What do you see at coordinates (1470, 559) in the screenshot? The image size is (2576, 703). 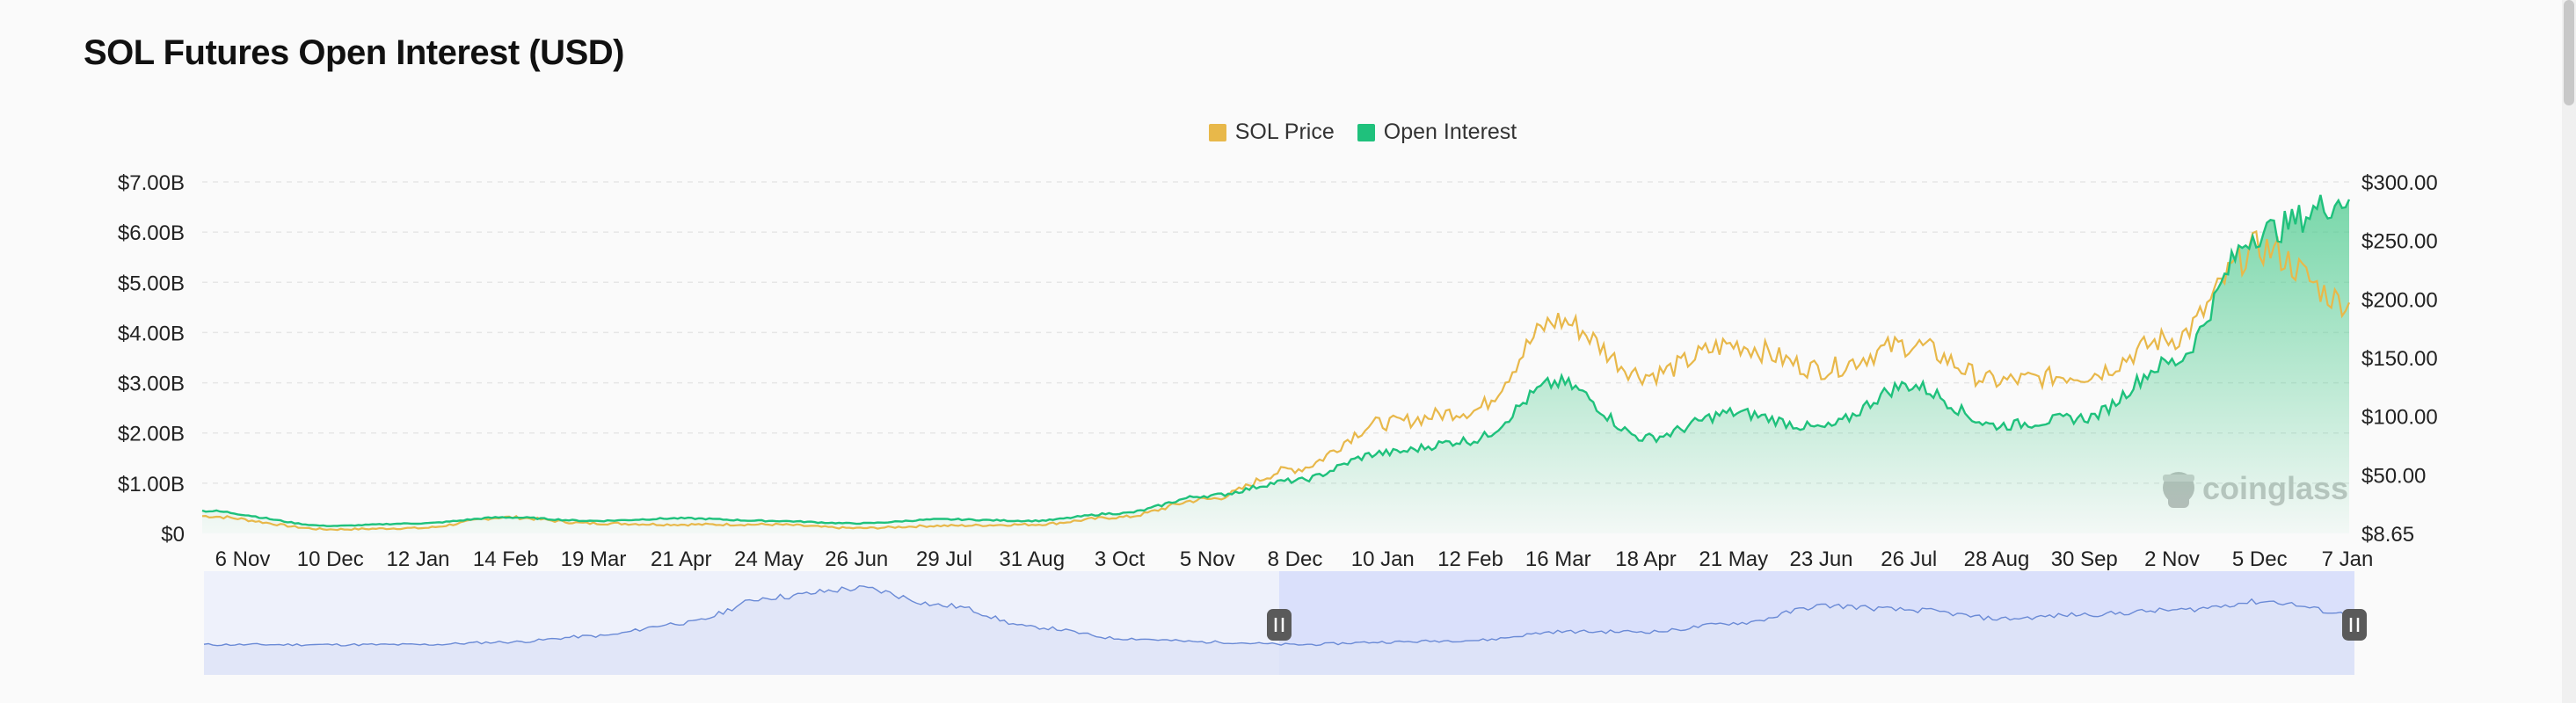 I see `x-tick-label: 12 Feb` at bounding box center [1470, 559].